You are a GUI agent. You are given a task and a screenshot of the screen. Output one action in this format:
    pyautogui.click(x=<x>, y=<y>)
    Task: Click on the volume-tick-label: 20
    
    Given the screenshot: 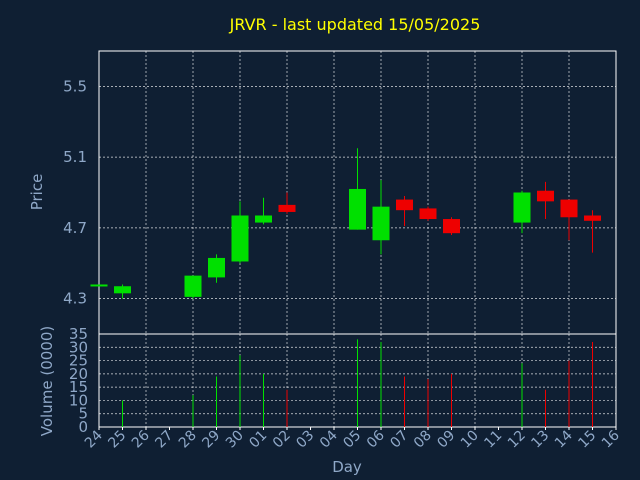 What is the action you would take?
    pyautogui.click(x=78, y=374)
    